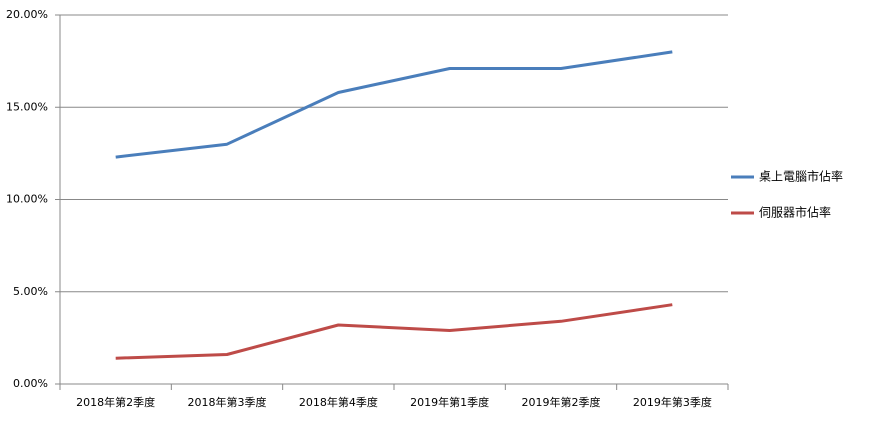 The image size is (887, 422). What do you see at coordinates (801, 176) in the screenshot?
I see `legend-text: 桌上電腦市佔率` at bounding box center [801, 176].